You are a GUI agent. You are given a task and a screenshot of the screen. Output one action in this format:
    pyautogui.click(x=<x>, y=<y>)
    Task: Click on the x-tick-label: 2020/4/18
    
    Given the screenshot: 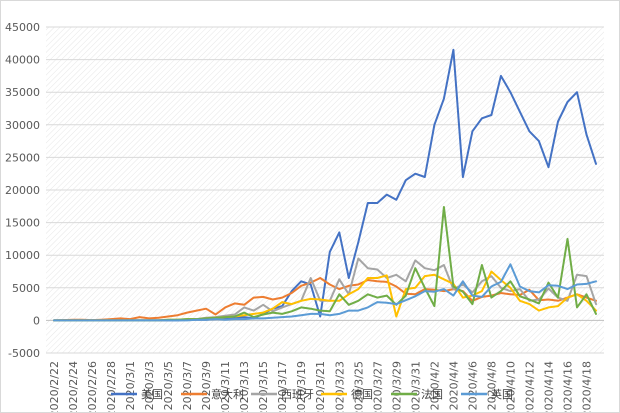 What is the action you would take?
    pyautogui.click(x=586, y=386)
    